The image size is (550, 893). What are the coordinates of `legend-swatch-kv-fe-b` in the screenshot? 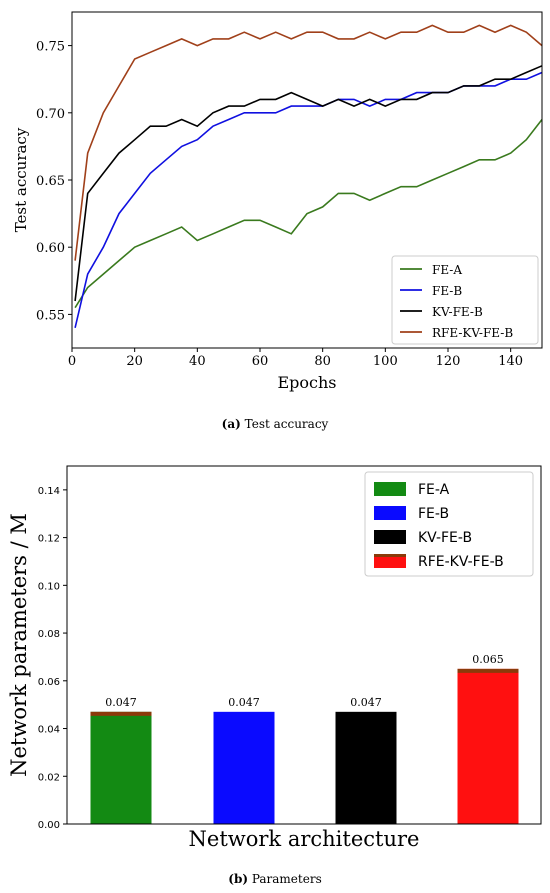 It's located at (390, 537).